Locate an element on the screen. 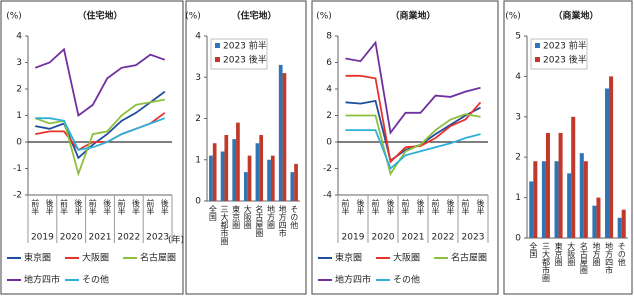  y-tick-label: 6 is located at coordinates (329, 63).